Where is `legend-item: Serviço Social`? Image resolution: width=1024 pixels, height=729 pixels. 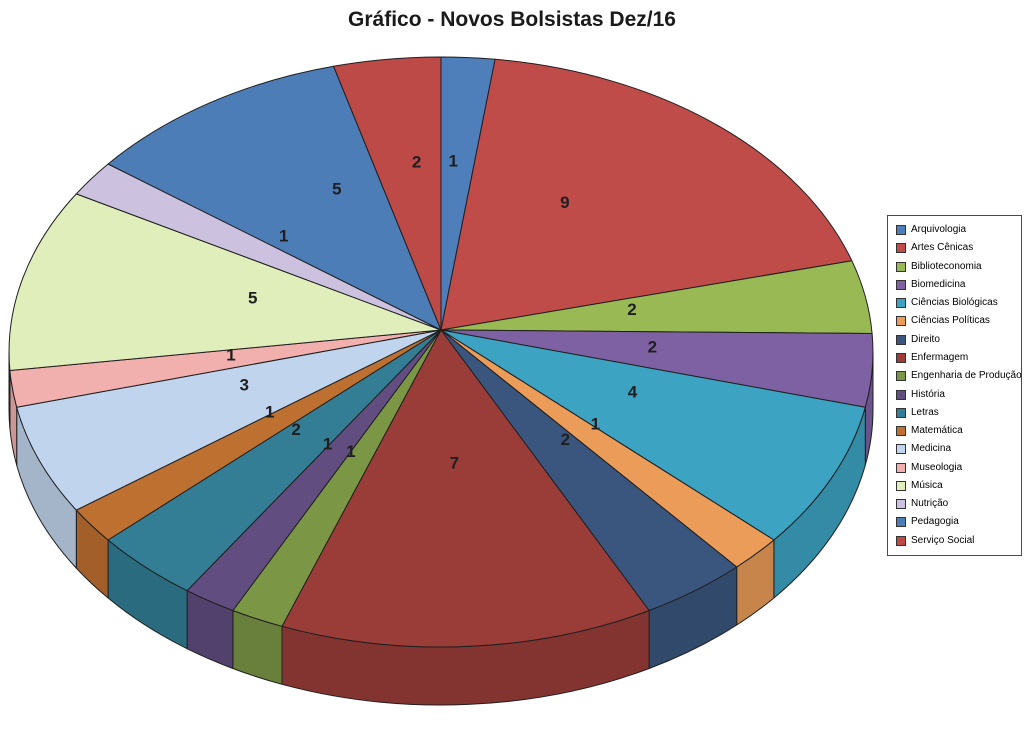 legend-item: Serviço Social is located at coordinates (957, 540).